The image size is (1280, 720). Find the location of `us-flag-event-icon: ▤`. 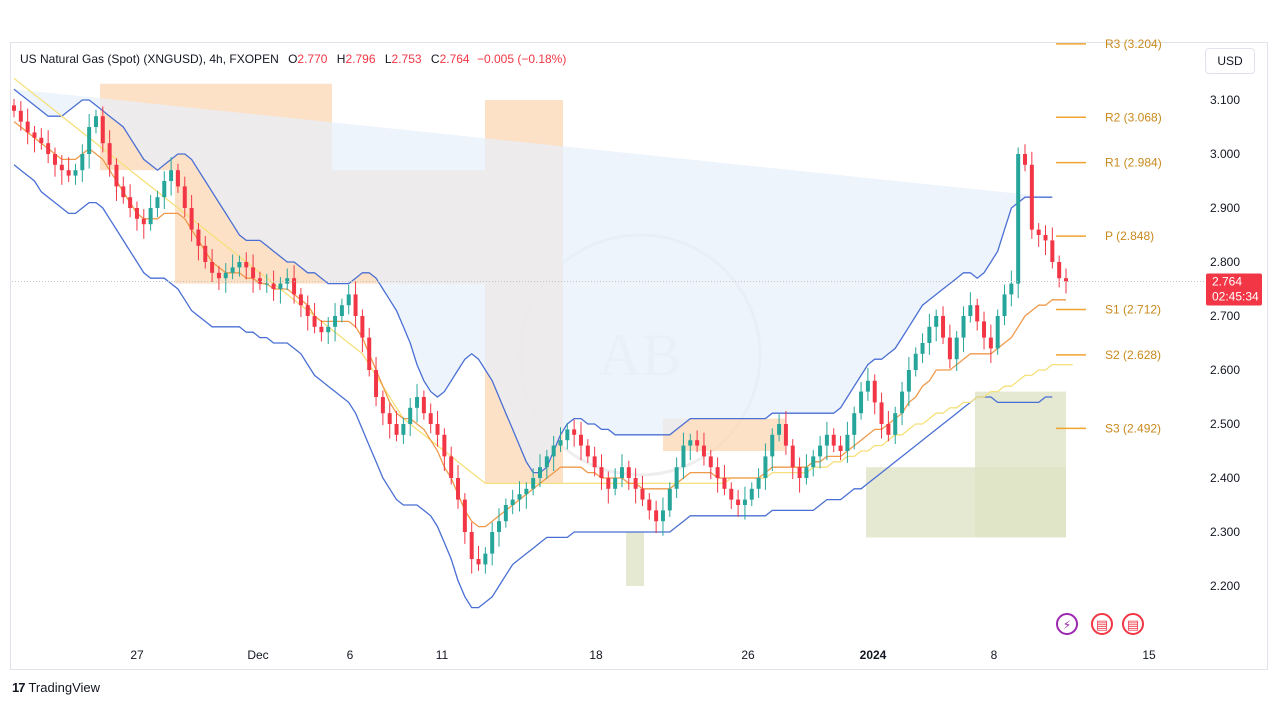

us-flag-event-icon: ▤ is located at coordinates (1102, 624).